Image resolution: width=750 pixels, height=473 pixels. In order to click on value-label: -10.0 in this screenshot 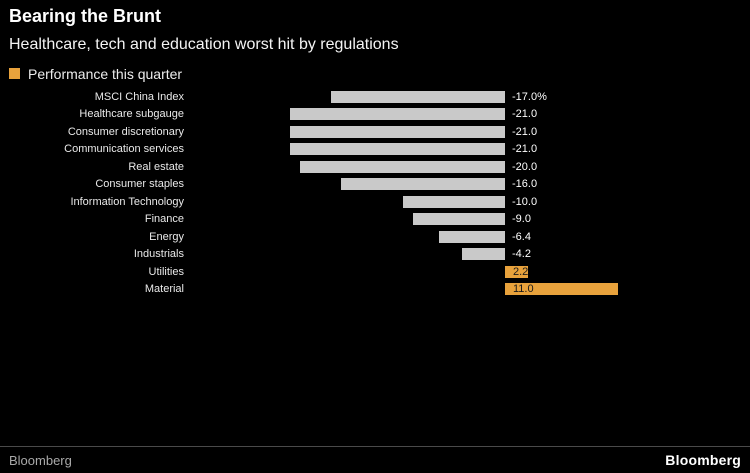, I will do `click(525, 201)`.